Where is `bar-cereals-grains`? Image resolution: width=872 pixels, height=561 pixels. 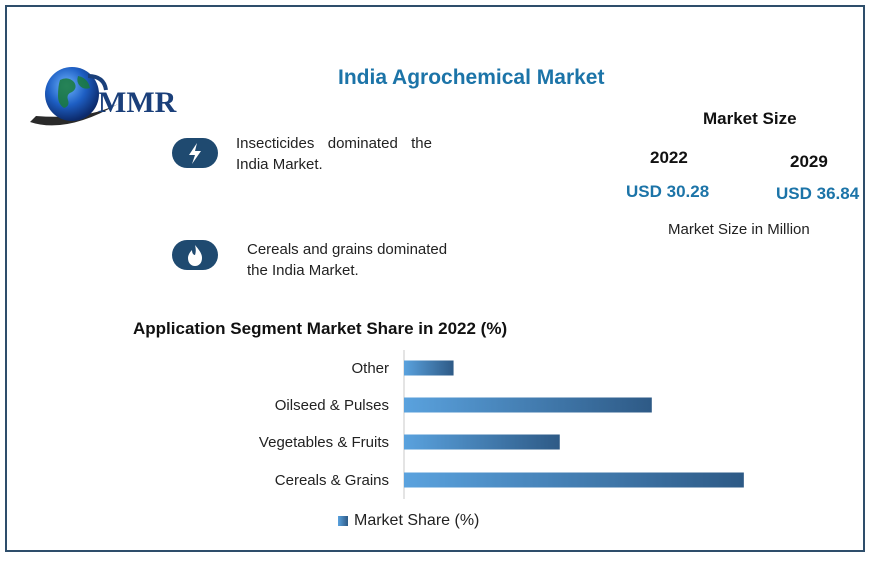
bar-cereals-grains is located at coordinates (574, 480).